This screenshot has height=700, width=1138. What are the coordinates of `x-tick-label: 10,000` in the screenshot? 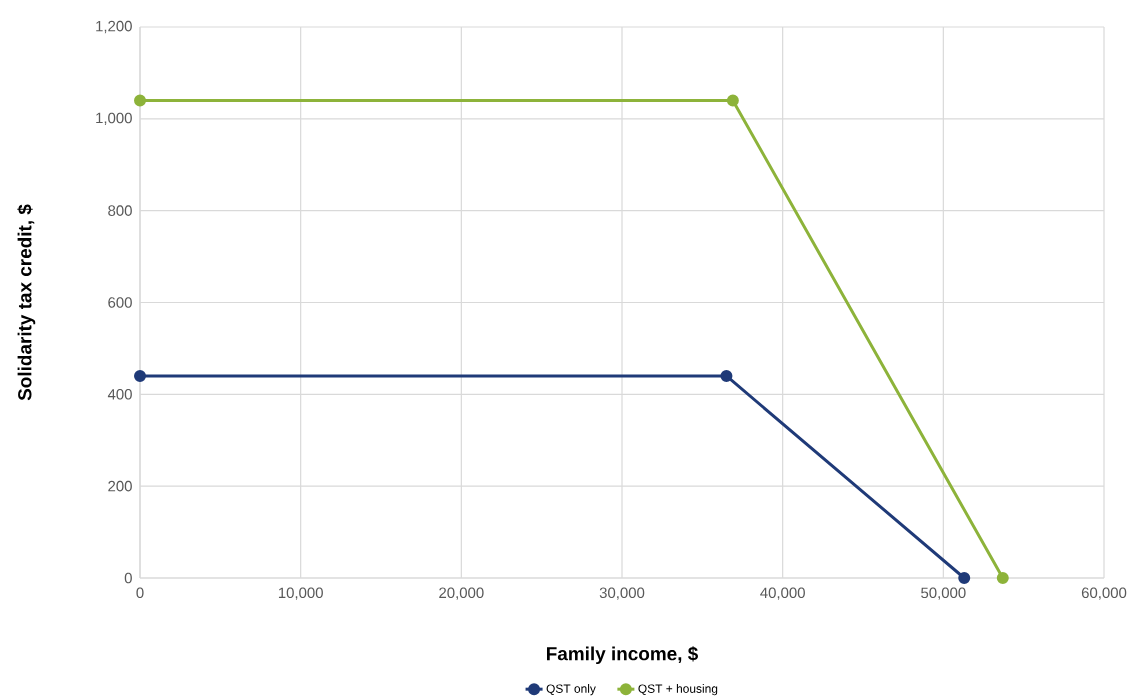 It's located at (300, 593).